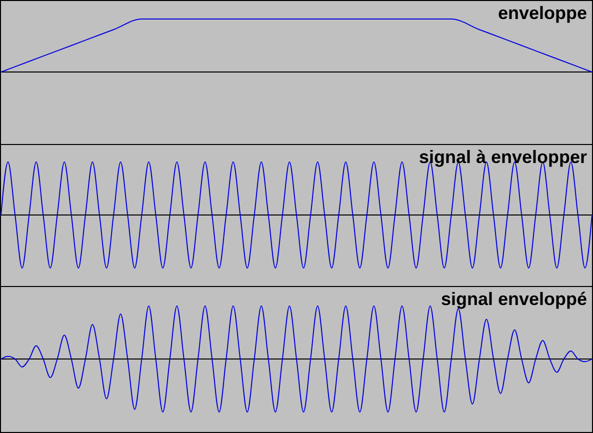 The height and width of the screenshot is (433, 593). I want to click on chart-title: enveloppe, so click(542, 13).